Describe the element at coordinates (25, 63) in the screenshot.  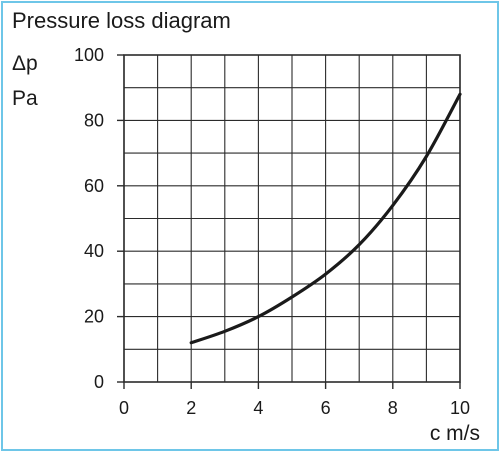
I see `y-axis-symbol: Δp` at that location.